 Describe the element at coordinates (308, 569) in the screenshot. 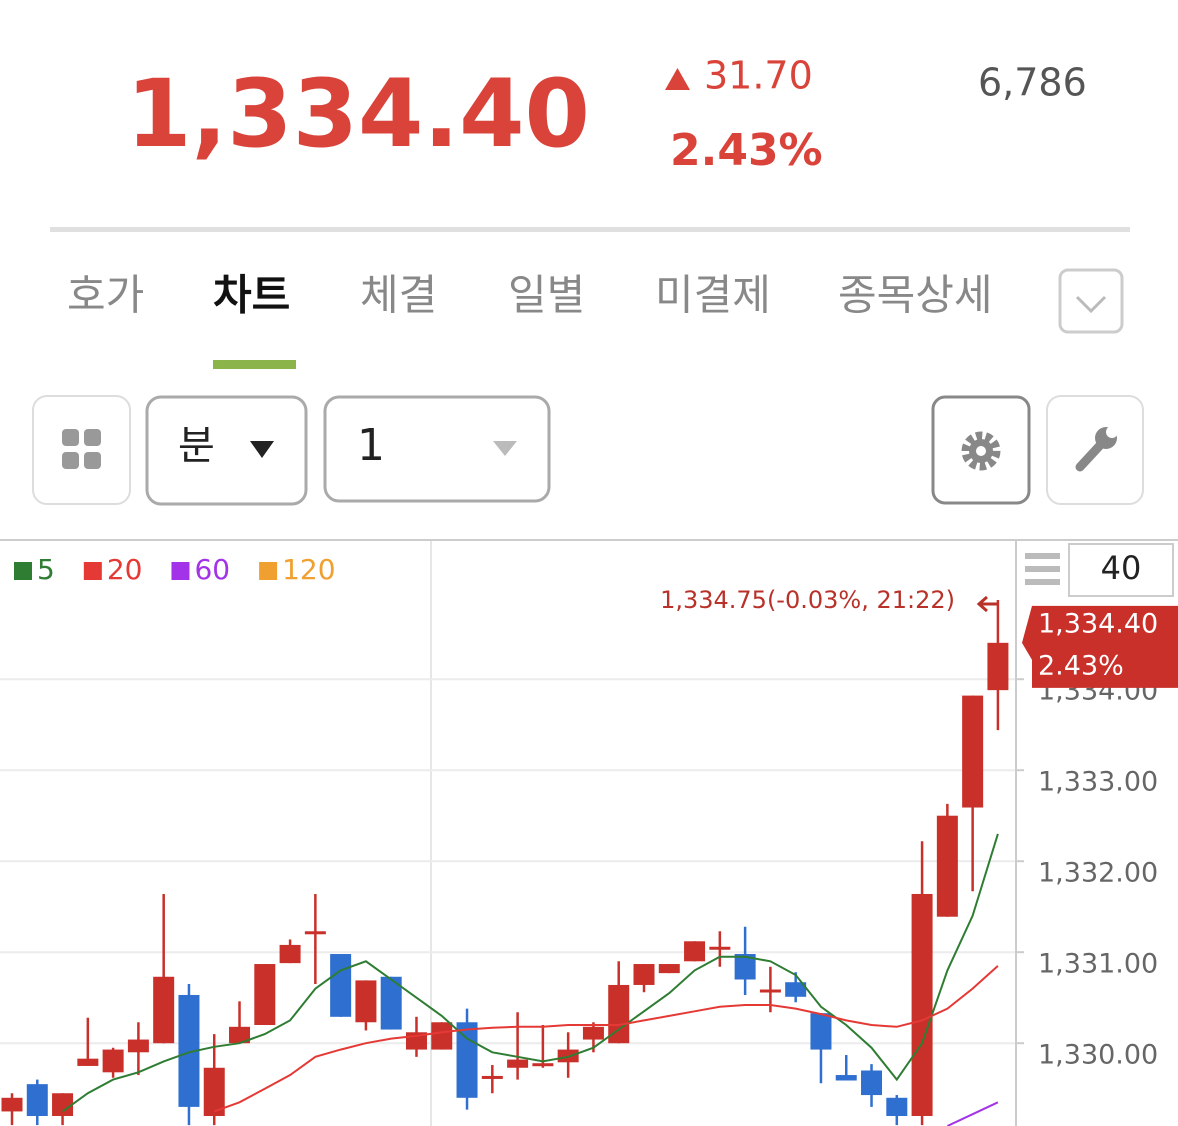

I see `legend-label: 120` at that location.